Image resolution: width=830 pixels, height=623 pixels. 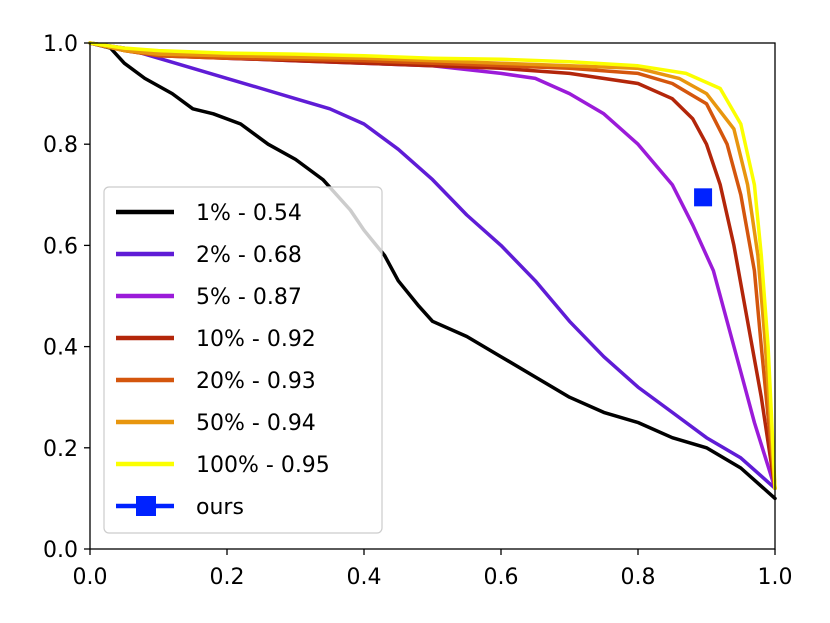 I want to click on legend-label: 20% - 0.93, so click(x=256, y=381).